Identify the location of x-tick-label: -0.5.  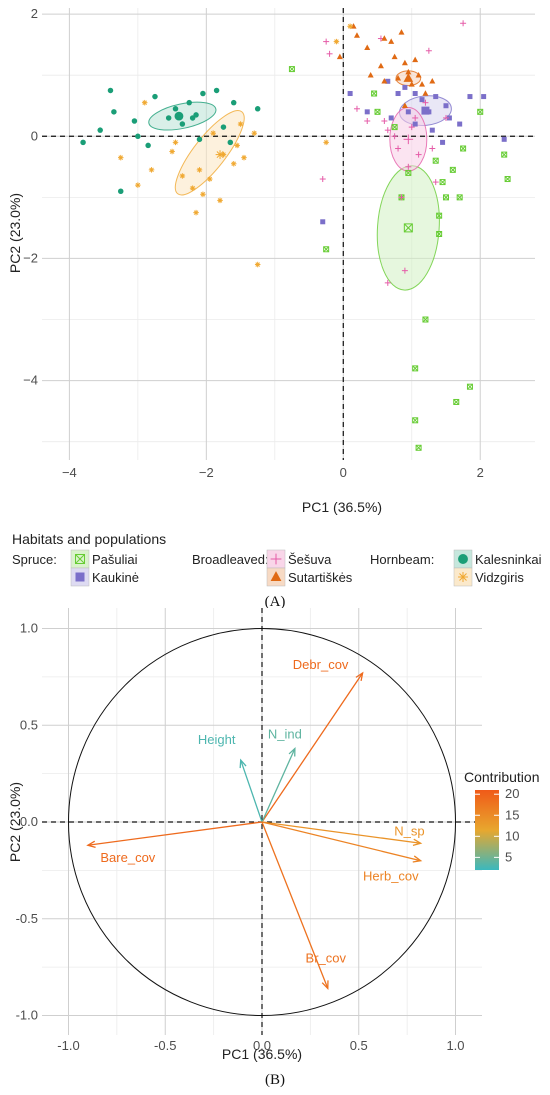
(165, 1045).